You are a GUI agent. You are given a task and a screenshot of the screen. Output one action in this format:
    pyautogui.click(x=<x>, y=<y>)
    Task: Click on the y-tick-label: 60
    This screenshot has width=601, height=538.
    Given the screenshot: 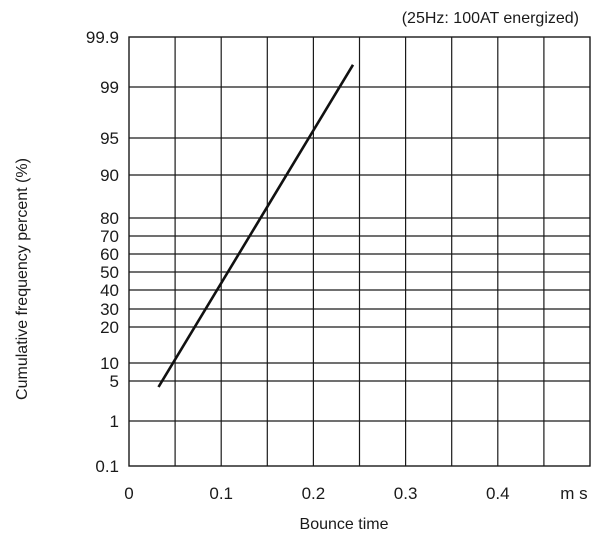 What is the action you would take?
    pyautogui.click(x=109, y=254)
    